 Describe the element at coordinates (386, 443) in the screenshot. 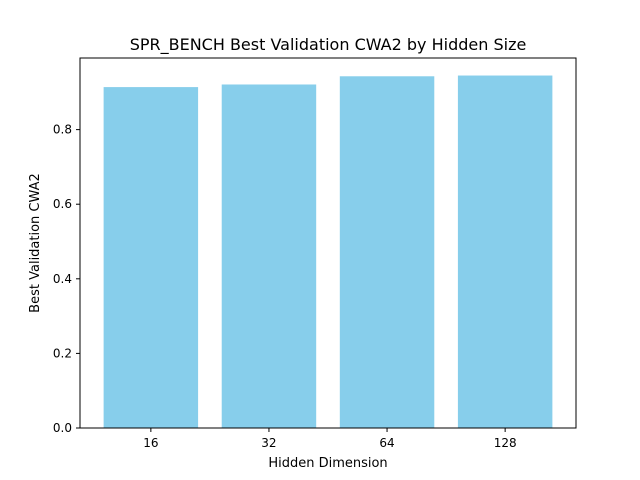

I see `x-tick-label: 64` at that location.